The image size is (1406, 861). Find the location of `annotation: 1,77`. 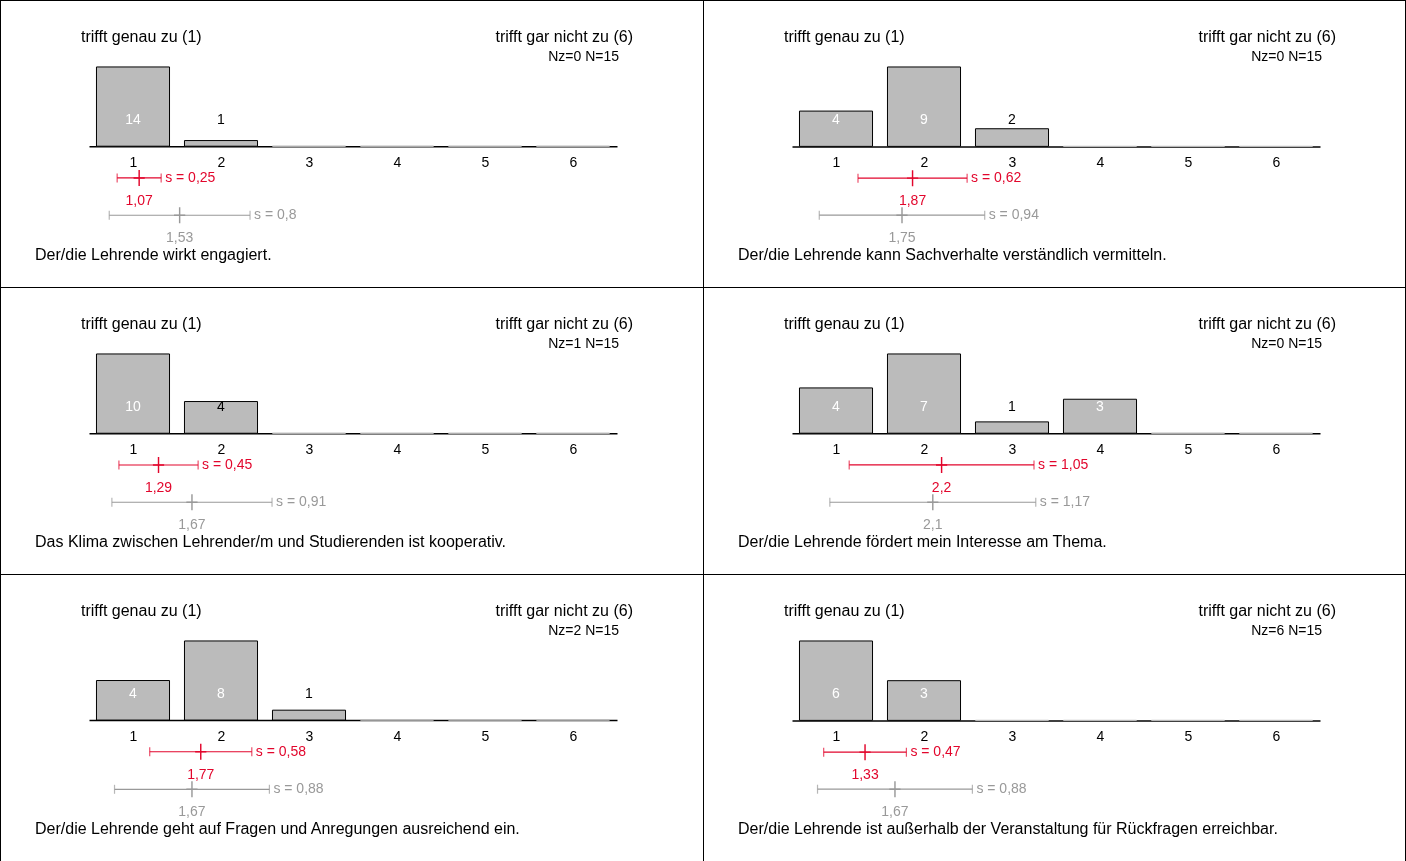

annotation: 1,77 is located at coordinates (201, 773).